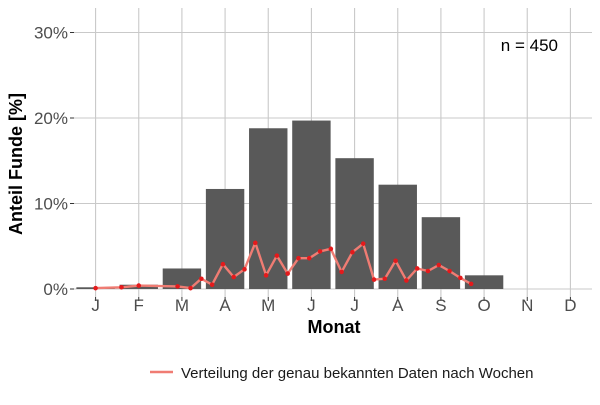  What do you see at coordinates (51, 33) in the screenshot?
I see `y-tick-label: 30%` at bounding box center [51, 33].